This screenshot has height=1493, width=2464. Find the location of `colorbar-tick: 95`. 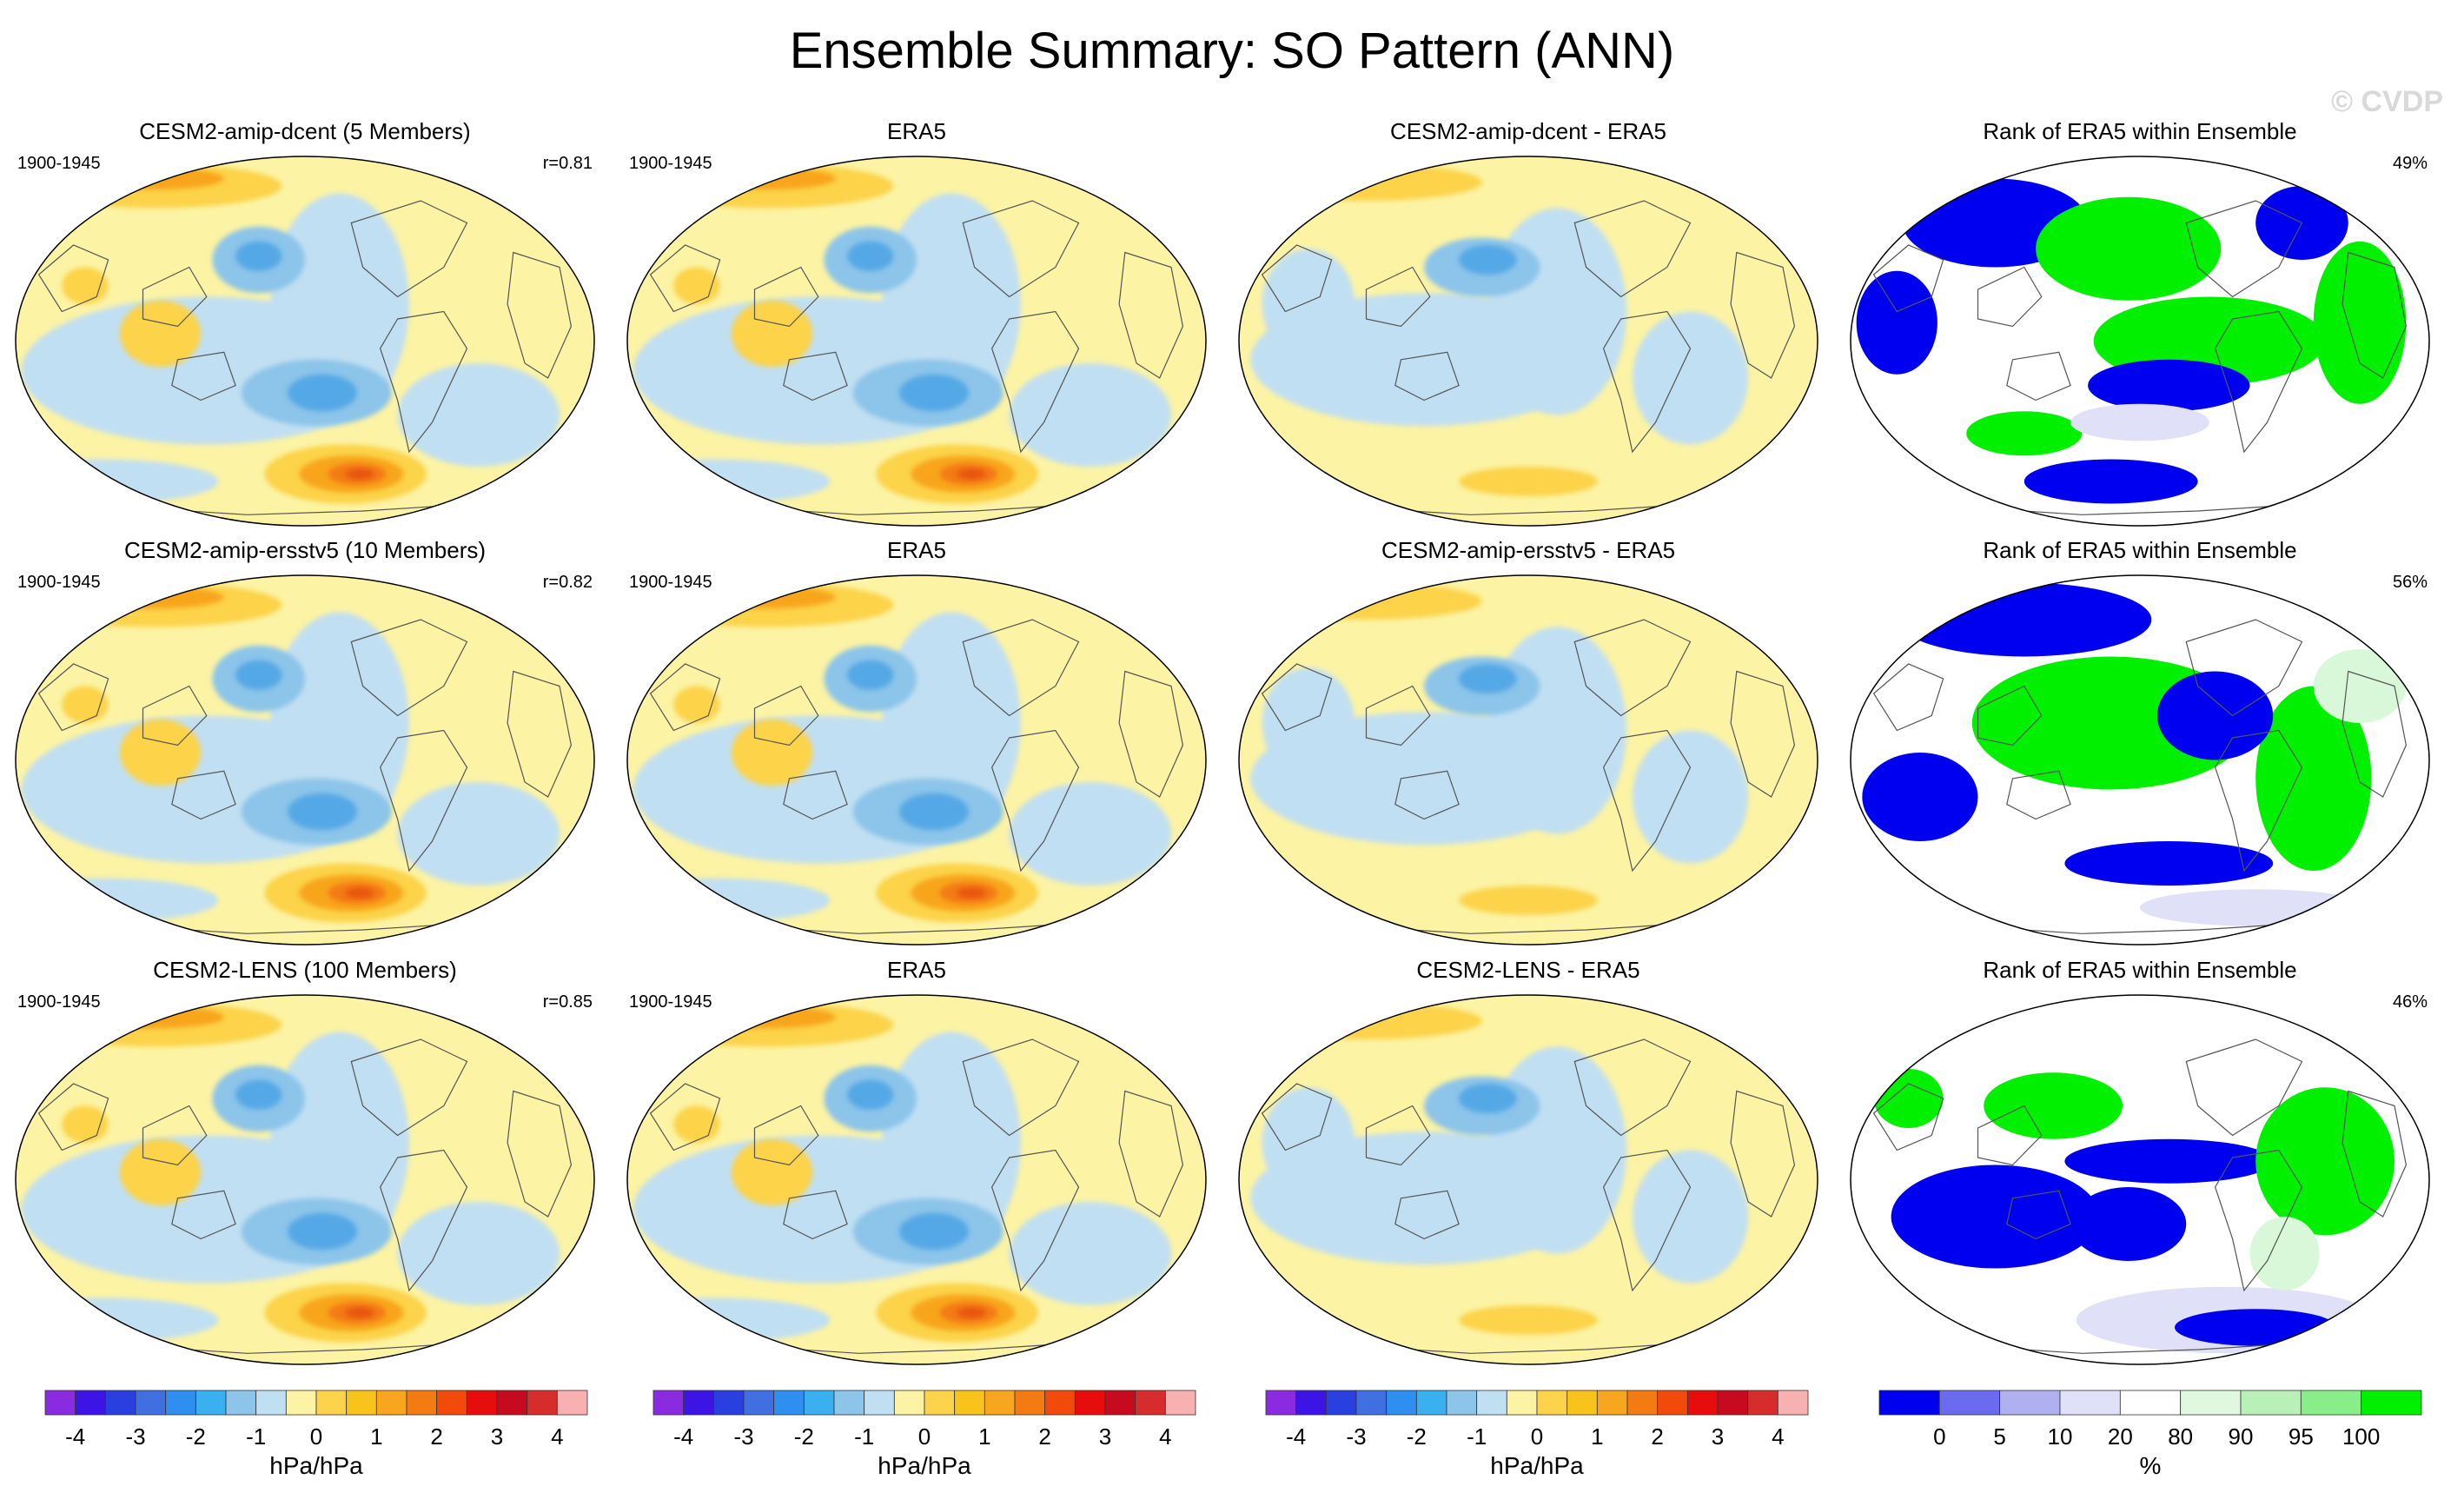

colorbar-tick: 95 is located at coordinates (2301, 1436).